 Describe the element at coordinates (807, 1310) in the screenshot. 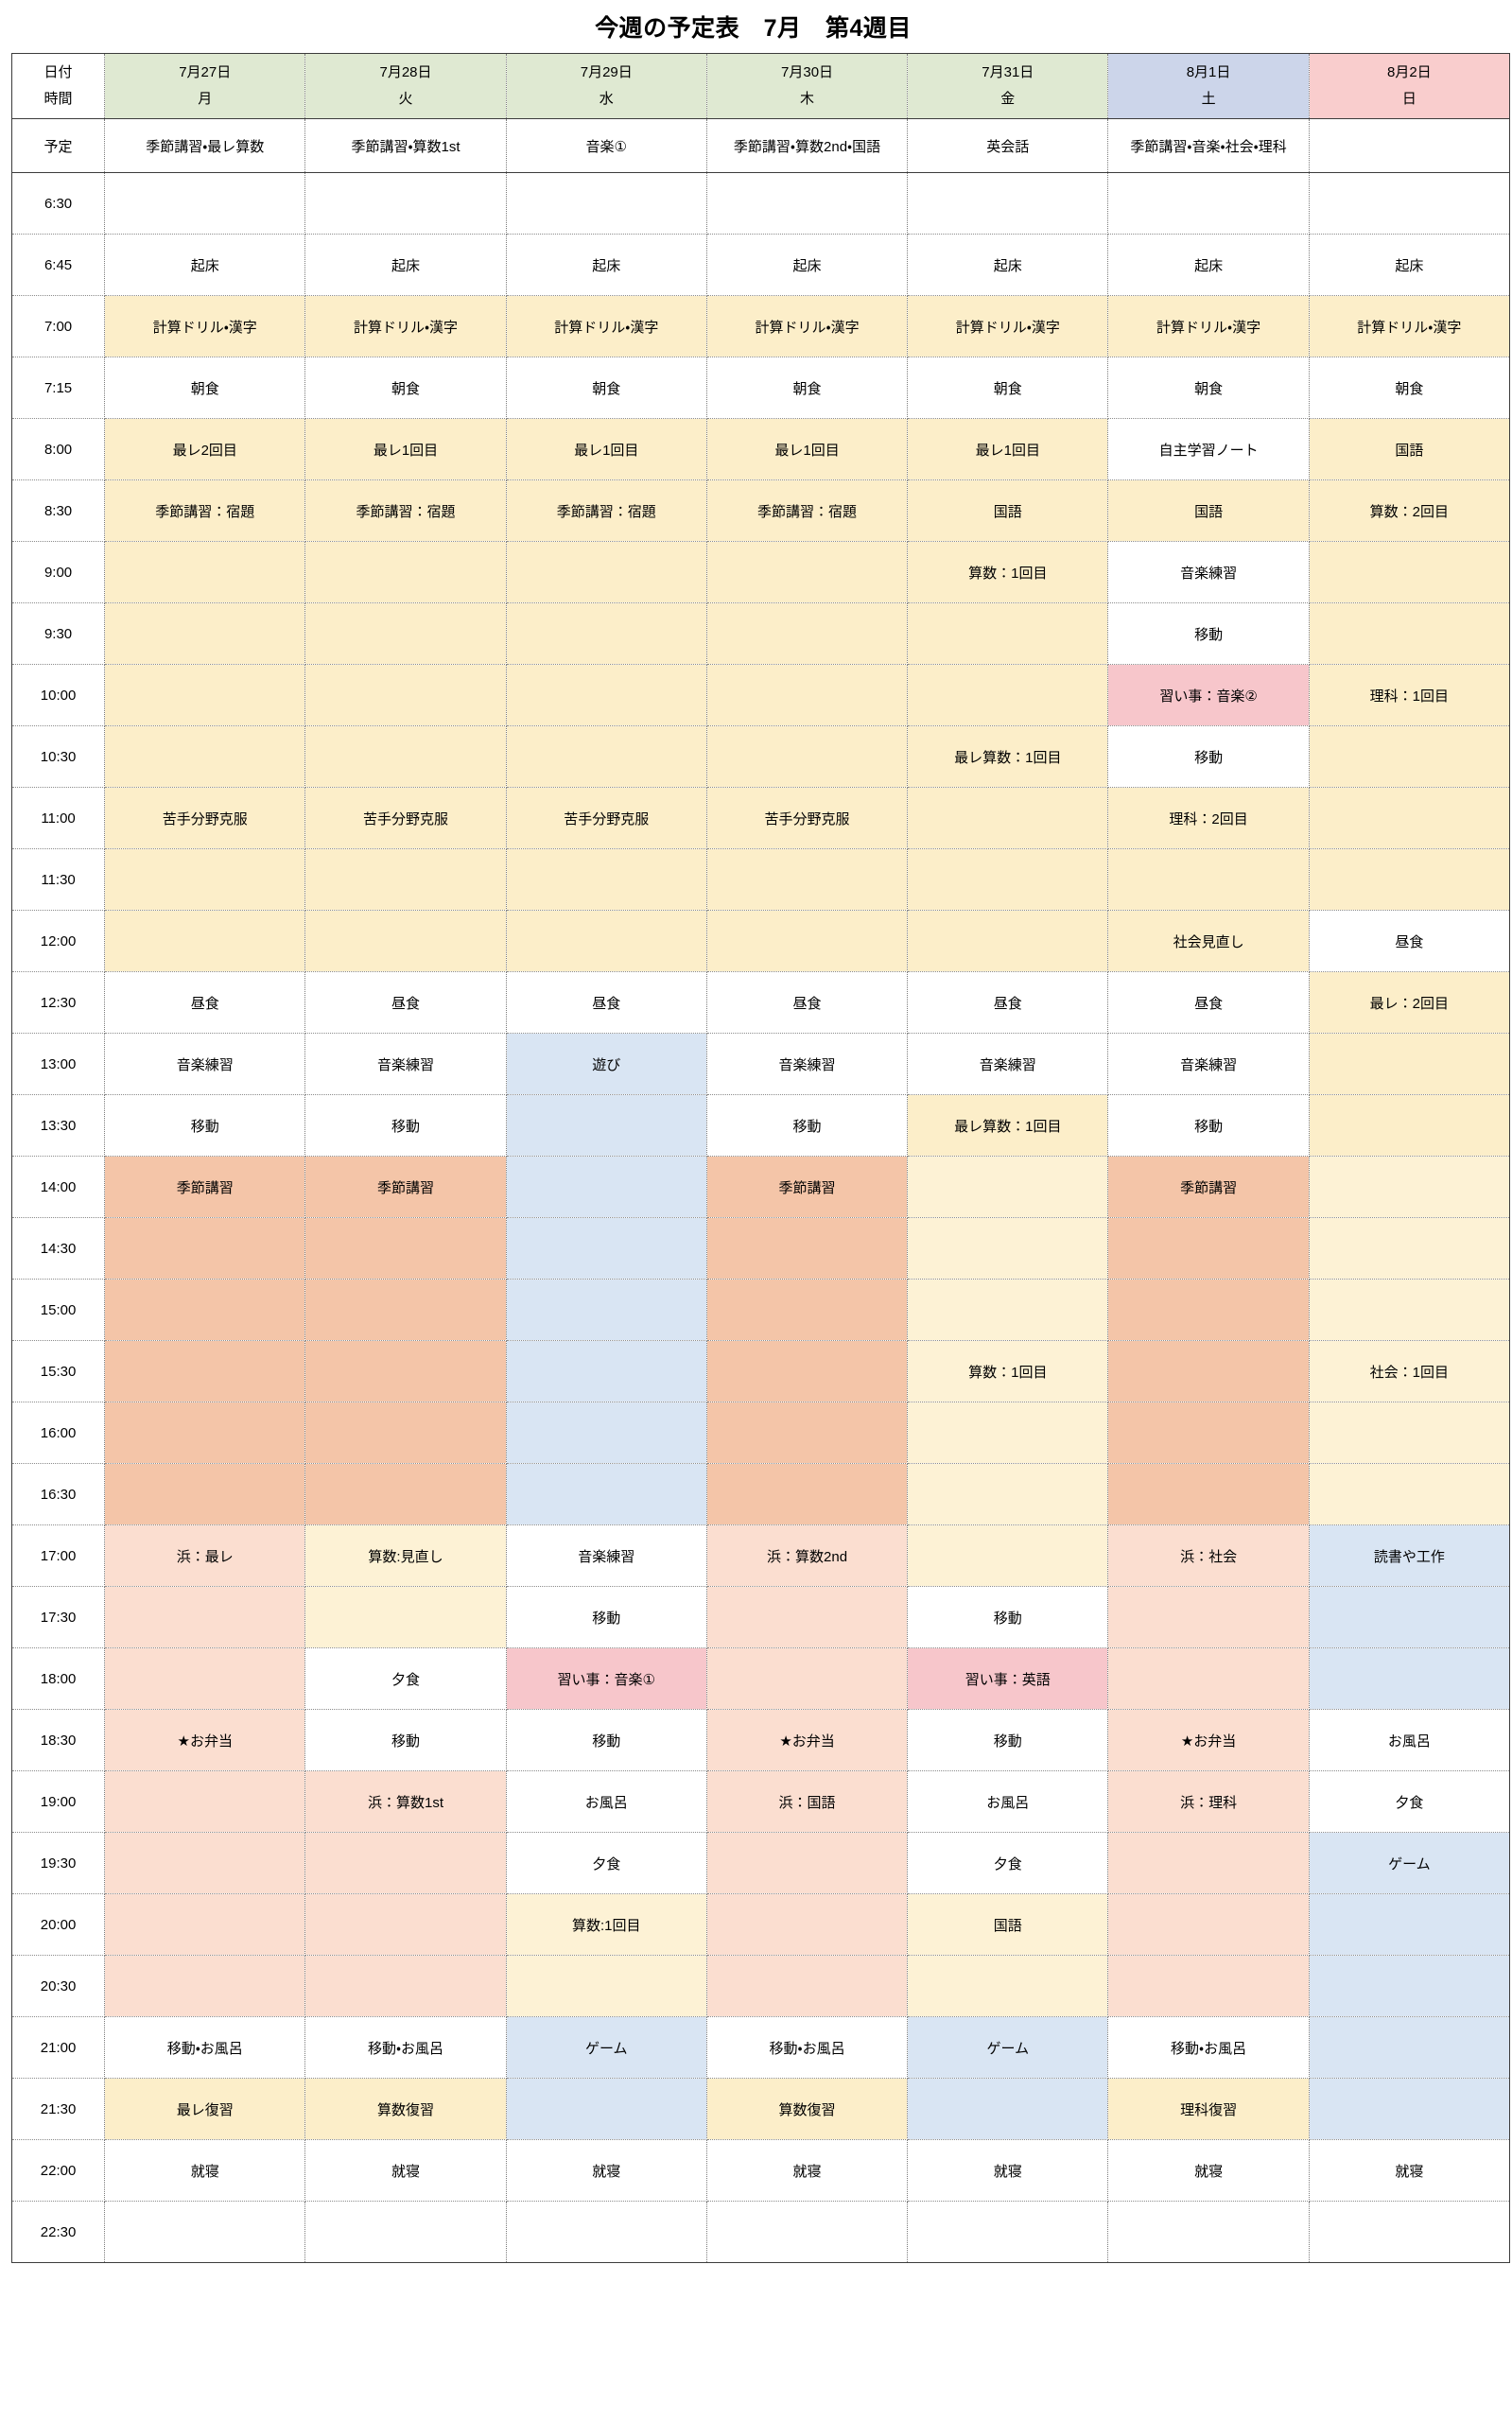

I see `schedule-cell-r19-c4` at that location.